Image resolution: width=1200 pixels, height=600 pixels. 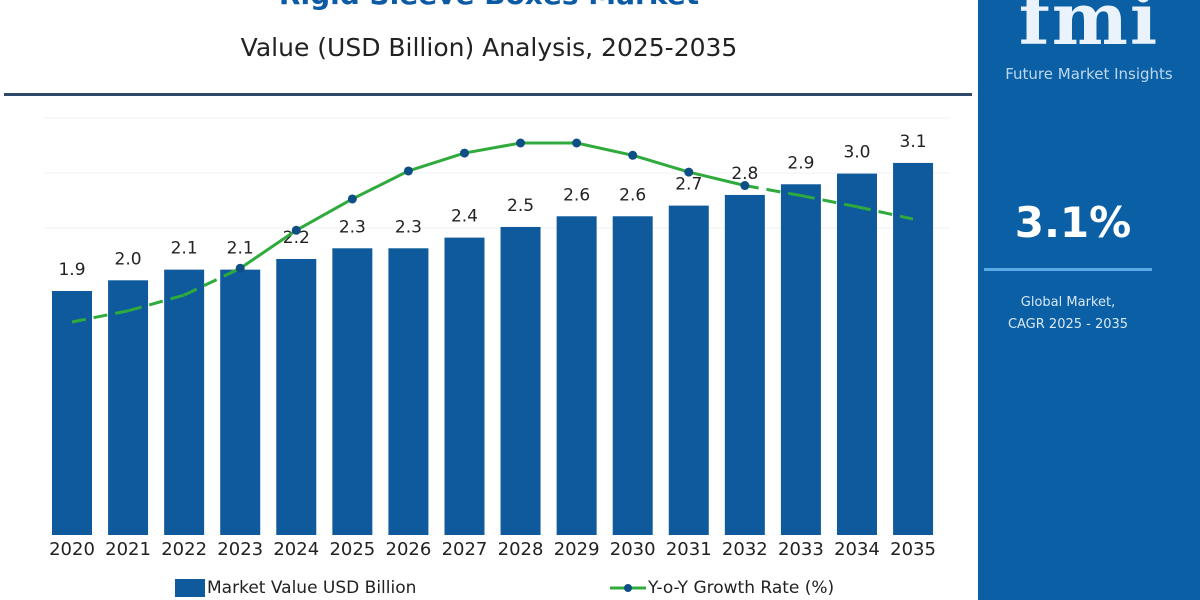 What do you see at coordinates (296, 549) in the screenshot?
I see `x-tick-2024: 2024` at bounding box center [296, 549].